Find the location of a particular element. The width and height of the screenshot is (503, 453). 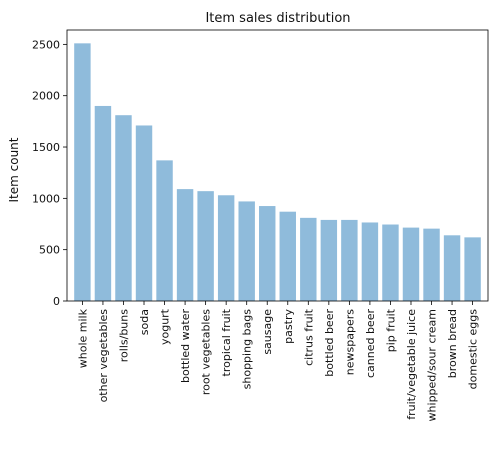

bar-brown-bread is located at coordinates (452, 268).